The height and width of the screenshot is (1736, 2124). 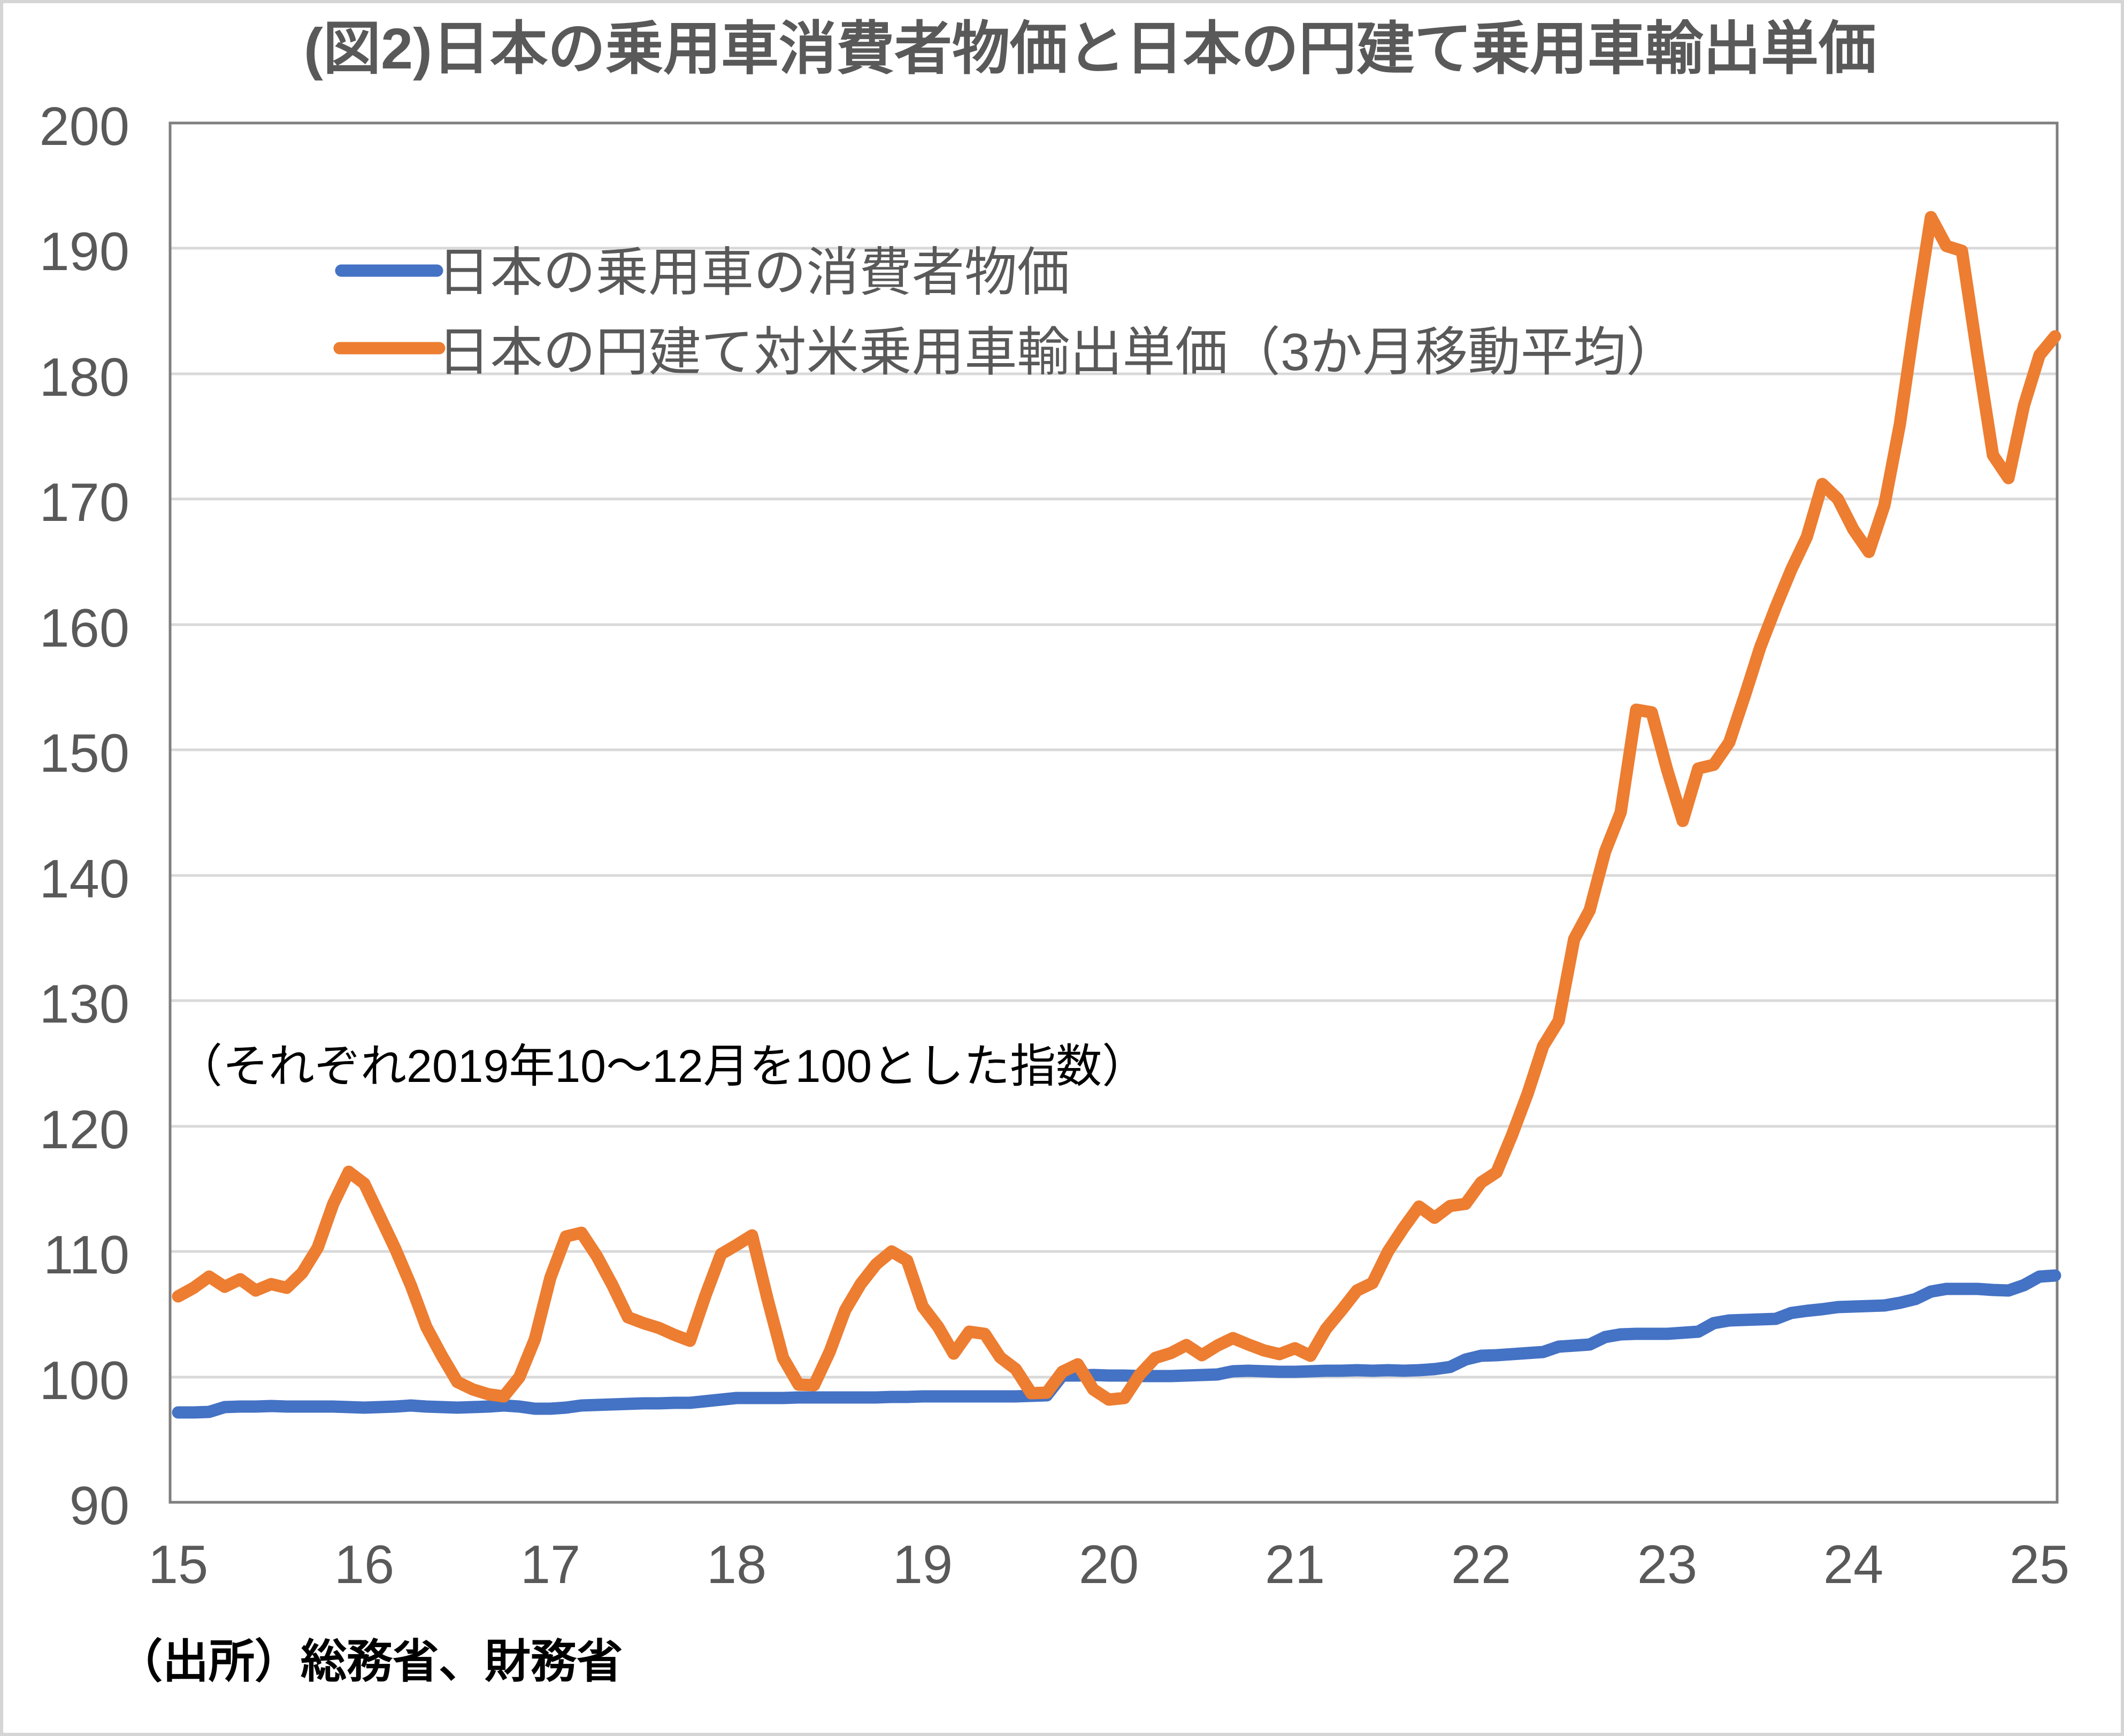 What do you see at coordinates (1058, 352) in the screenshot?
I see `svg-text: 日本の円建て対米乗用車輸出単価（3か月移動平均）` at bounding box center [1058, 352].